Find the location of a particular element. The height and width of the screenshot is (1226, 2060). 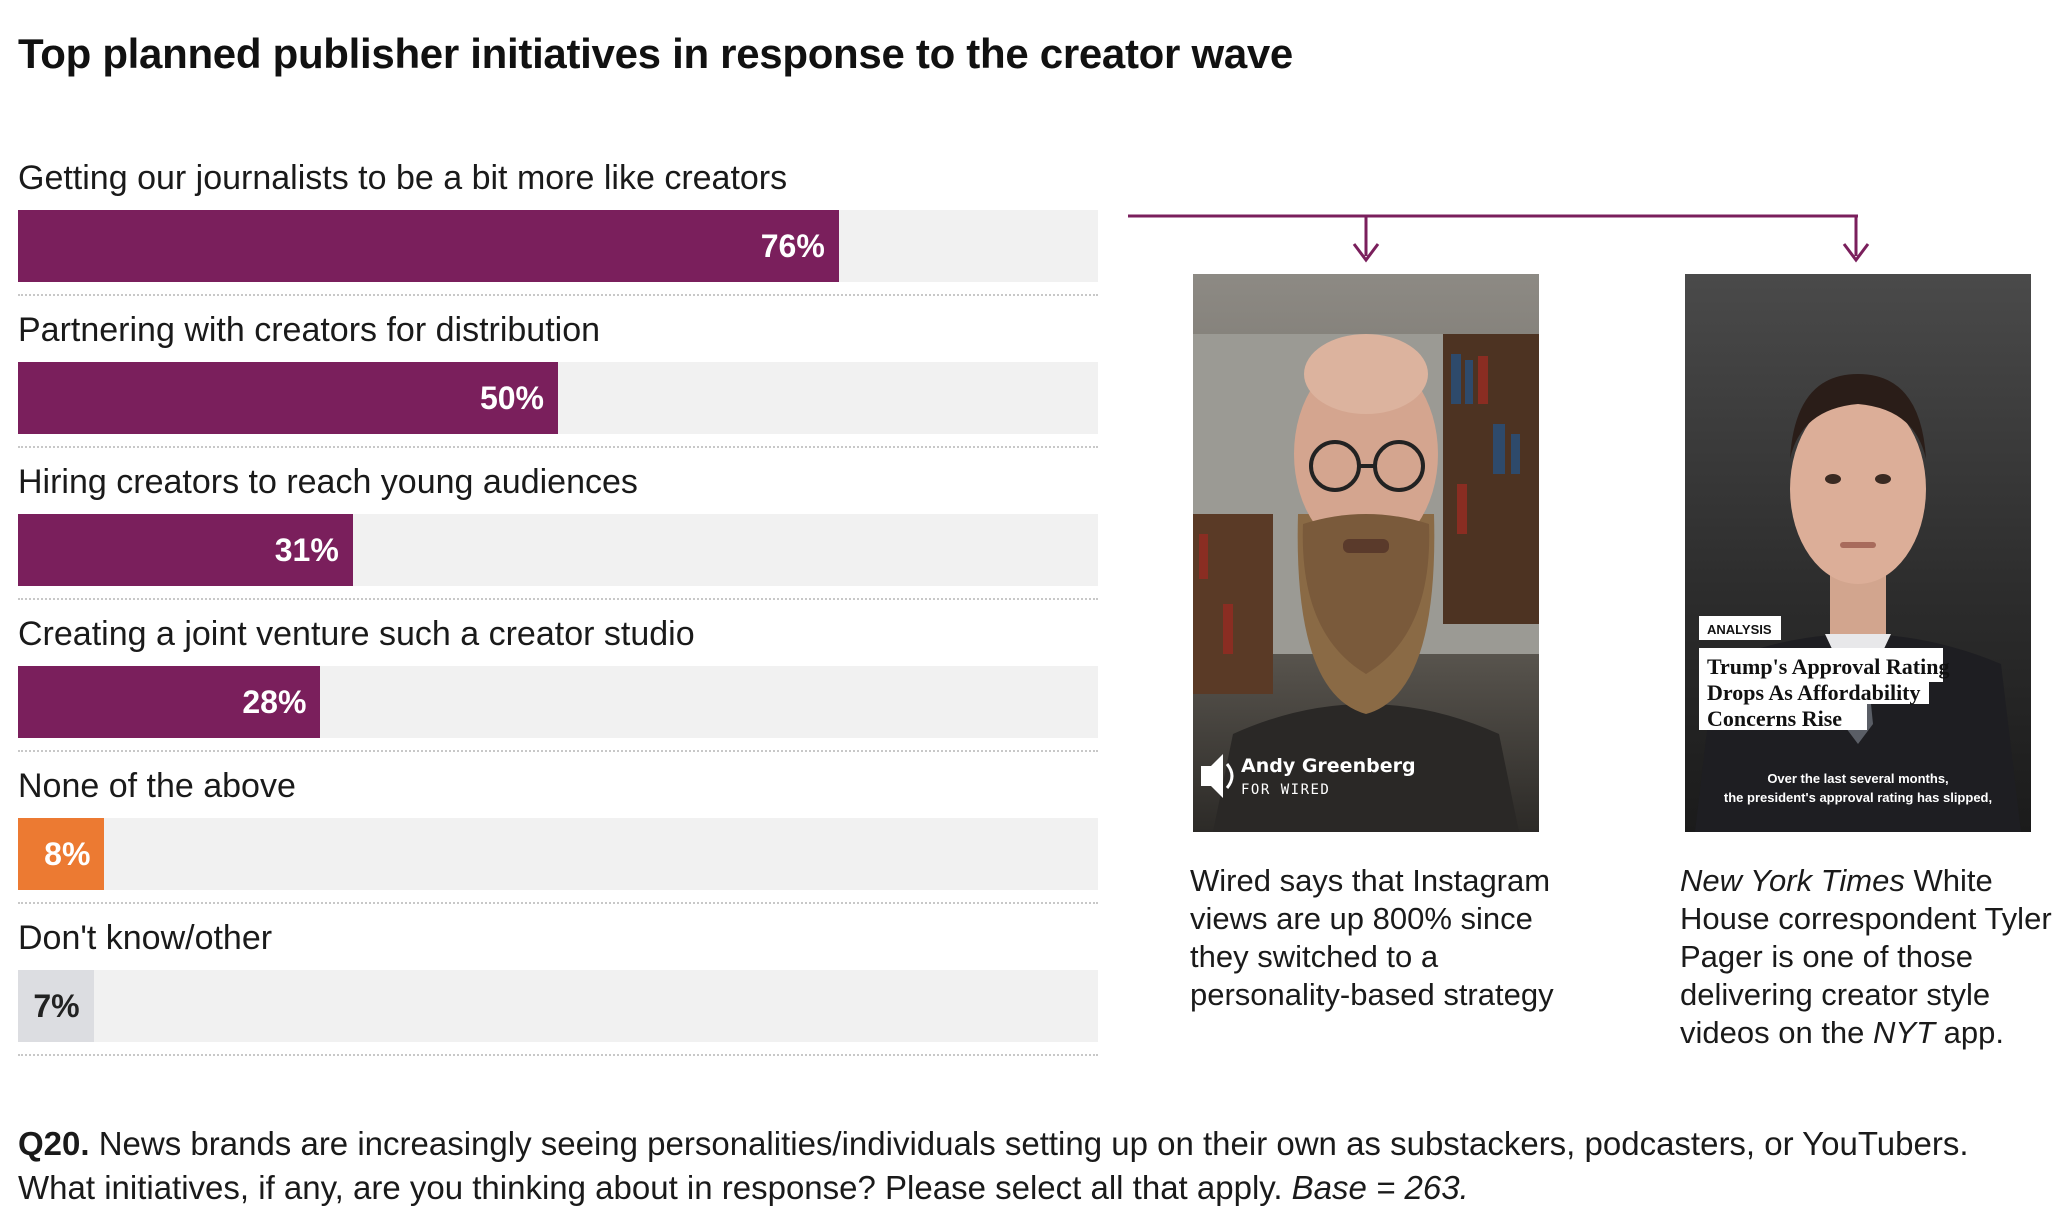

bar: 50% is located at coordinates (288, 398).